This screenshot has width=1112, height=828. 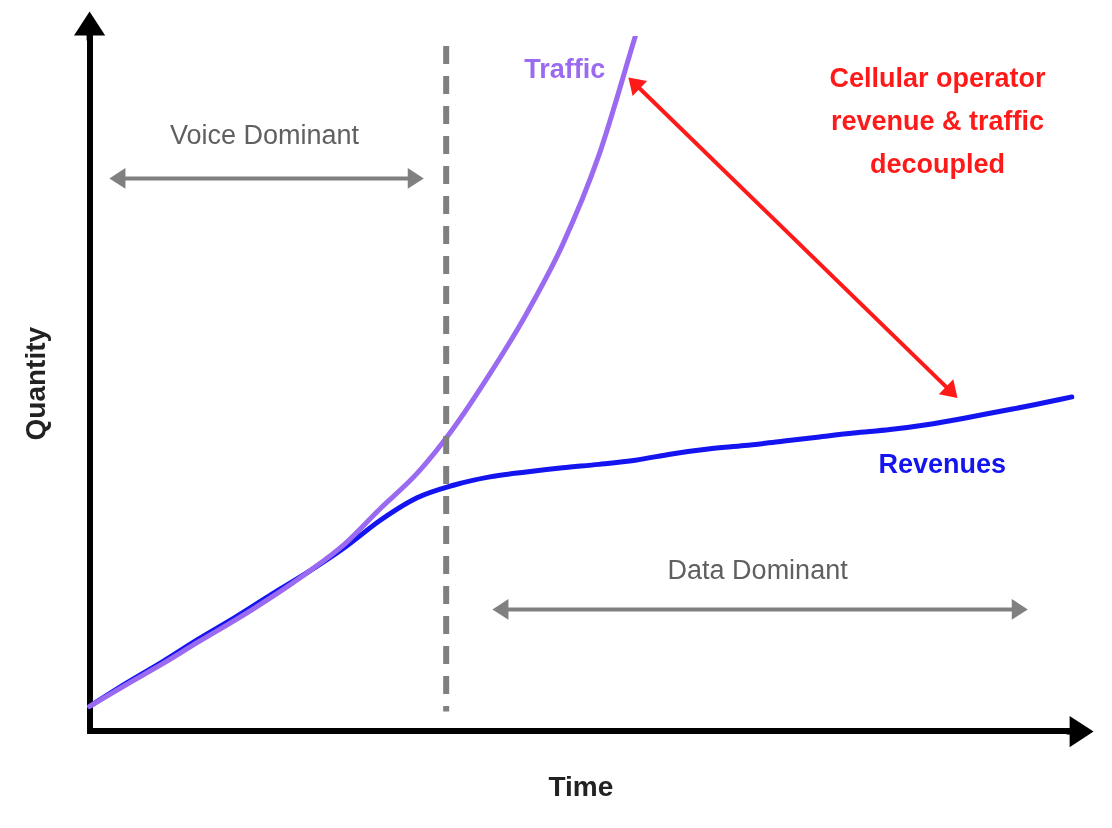 I want to click on annotation: Cellular operator revenue & traffic decoupled, so click(x=937, y=121).